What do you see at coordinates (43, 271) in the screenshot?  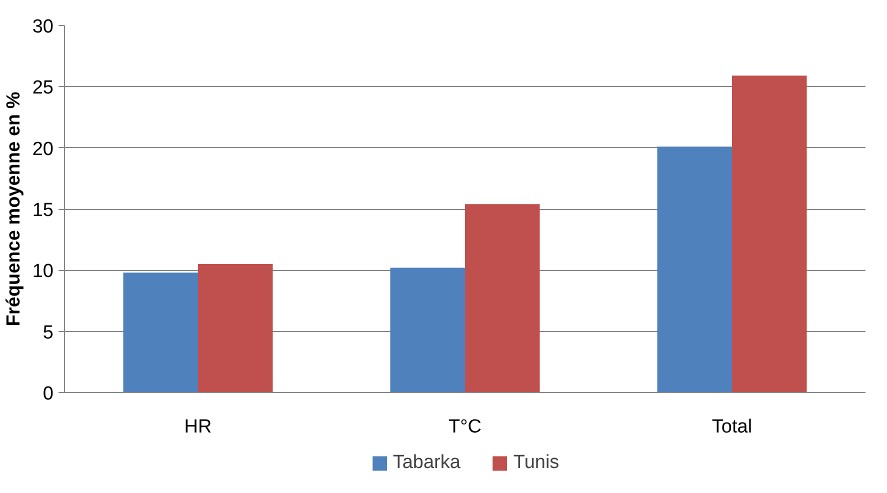 I see `y-tick-label: 10` at bounding box center [43, 271].